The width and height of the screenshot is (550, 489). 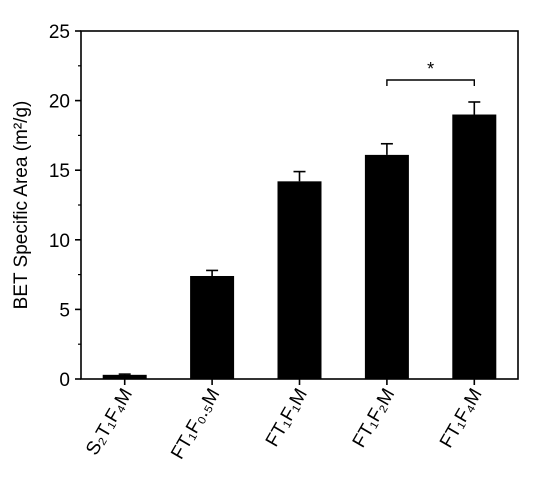 I want to click on y-tick-label: 15, so click(x=59, y=171).